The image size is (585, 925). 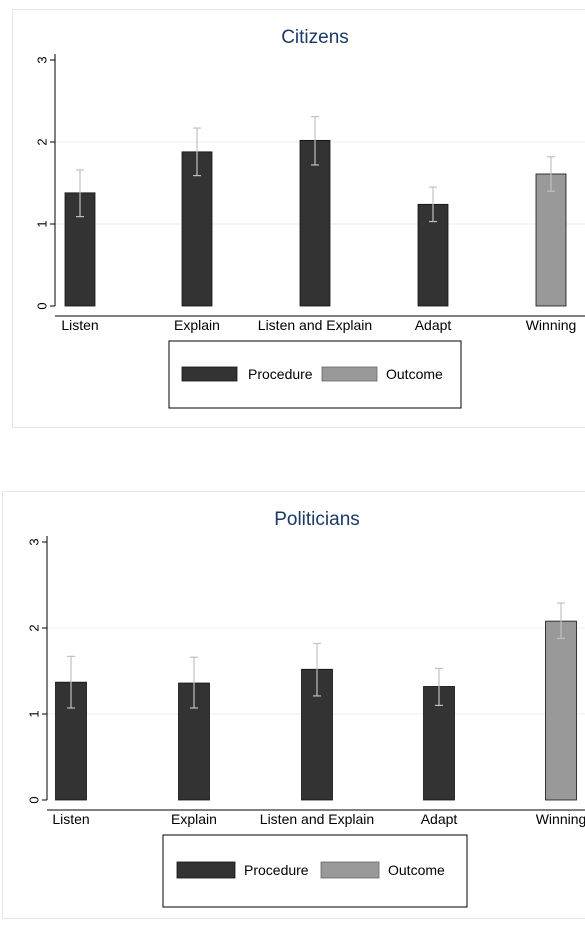 What do you see at coordinates (33, 541) in the screenshot?
I see `politicians-y-tick-label: 3` at bounding box center [33, 541].